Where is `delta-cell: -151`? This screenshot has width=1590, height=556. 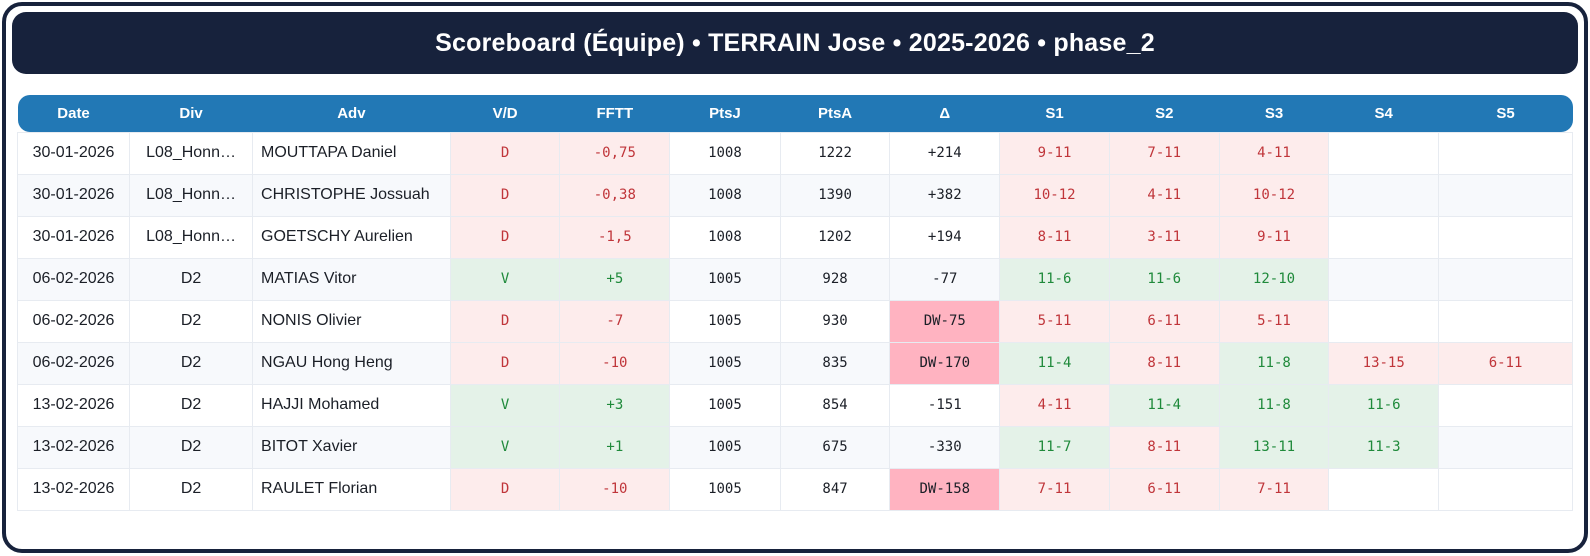
delta-cell: -151 is located at coordinates (945, 405).